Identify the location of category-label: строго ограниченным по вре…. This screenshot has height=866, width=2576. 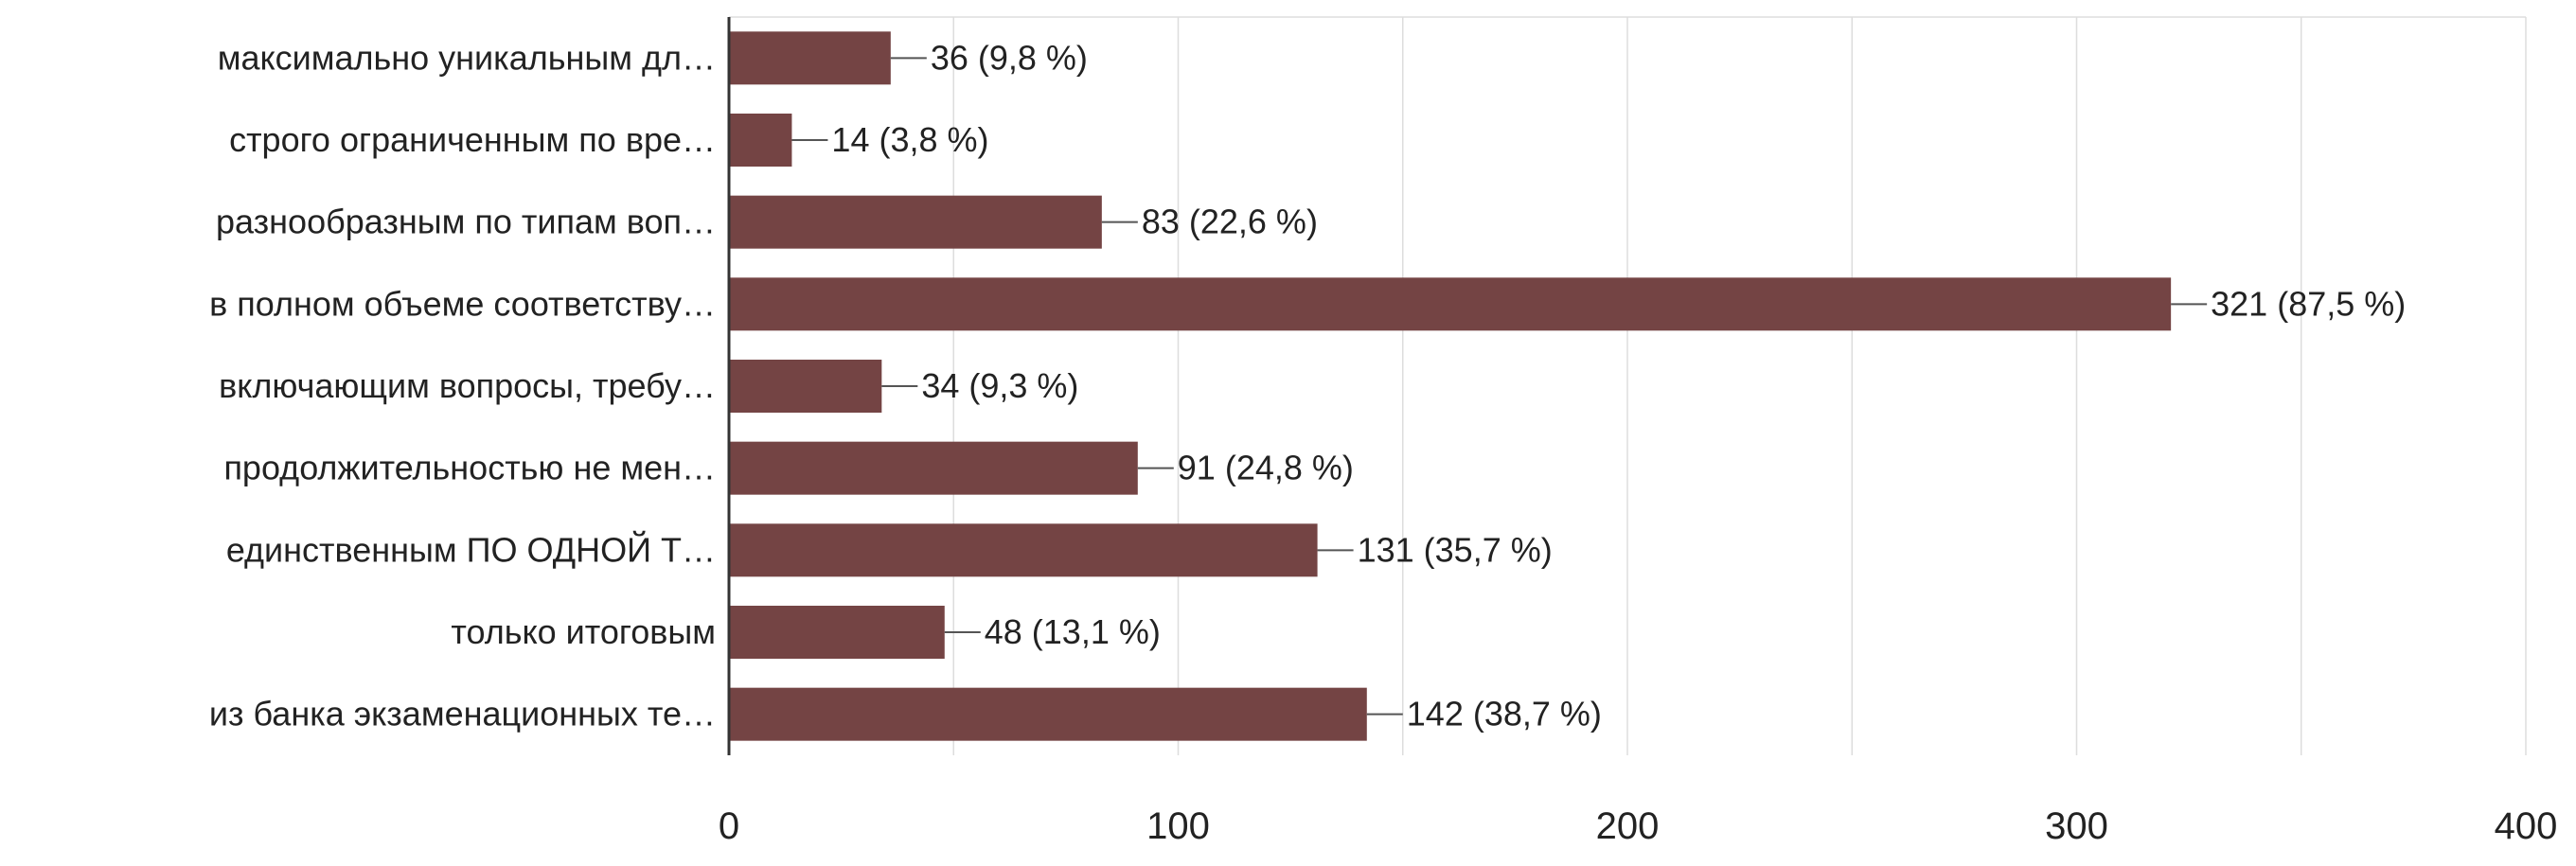
(472, 139).